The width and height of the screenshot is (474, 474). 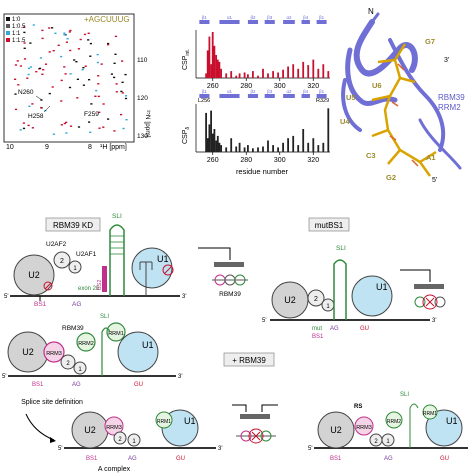 I want to click on u2af1-label: U2AF1, so click(x=86, y=254).